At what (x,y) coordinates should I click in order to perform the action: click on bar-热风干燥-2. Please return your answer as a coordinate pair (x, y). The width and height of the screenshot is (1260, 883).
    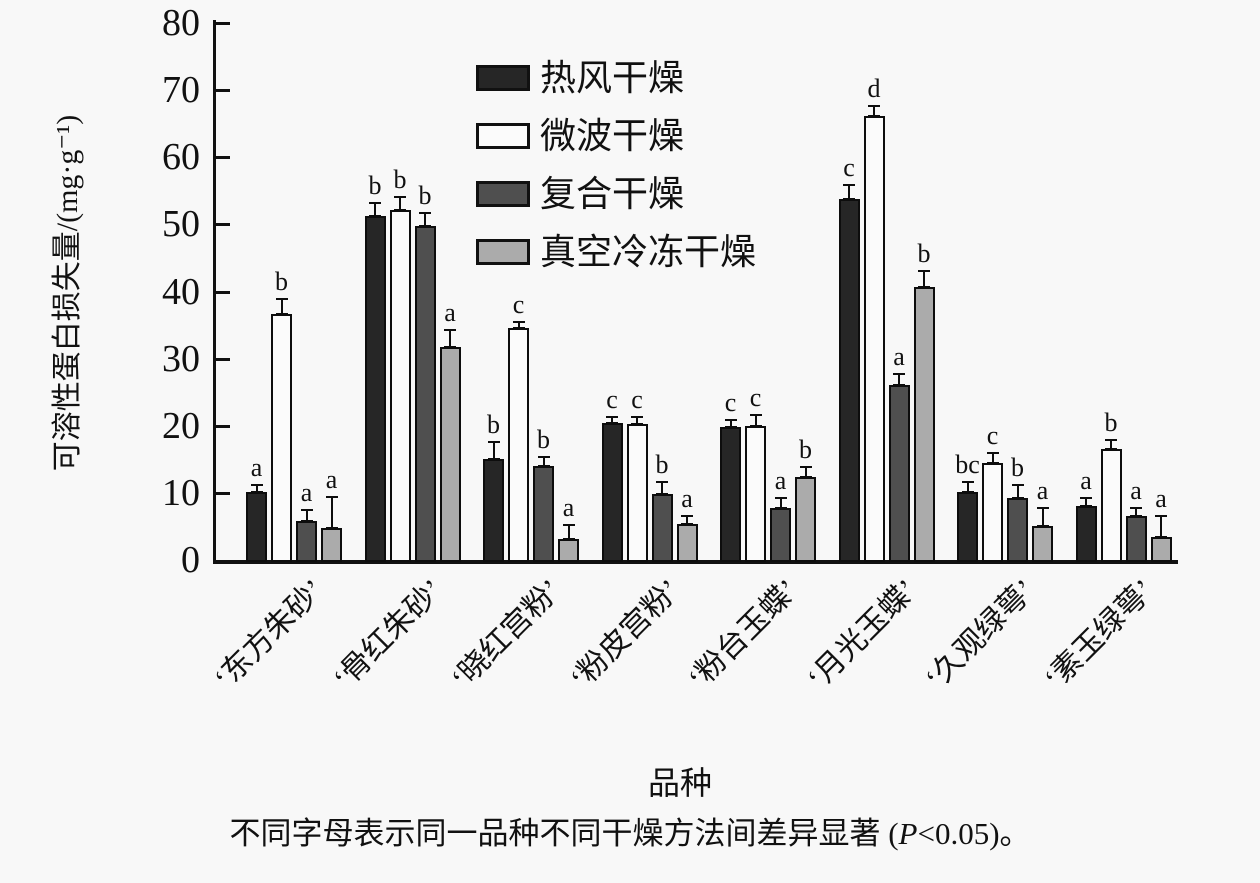
    Looking at the image, I should click on (375, 388).